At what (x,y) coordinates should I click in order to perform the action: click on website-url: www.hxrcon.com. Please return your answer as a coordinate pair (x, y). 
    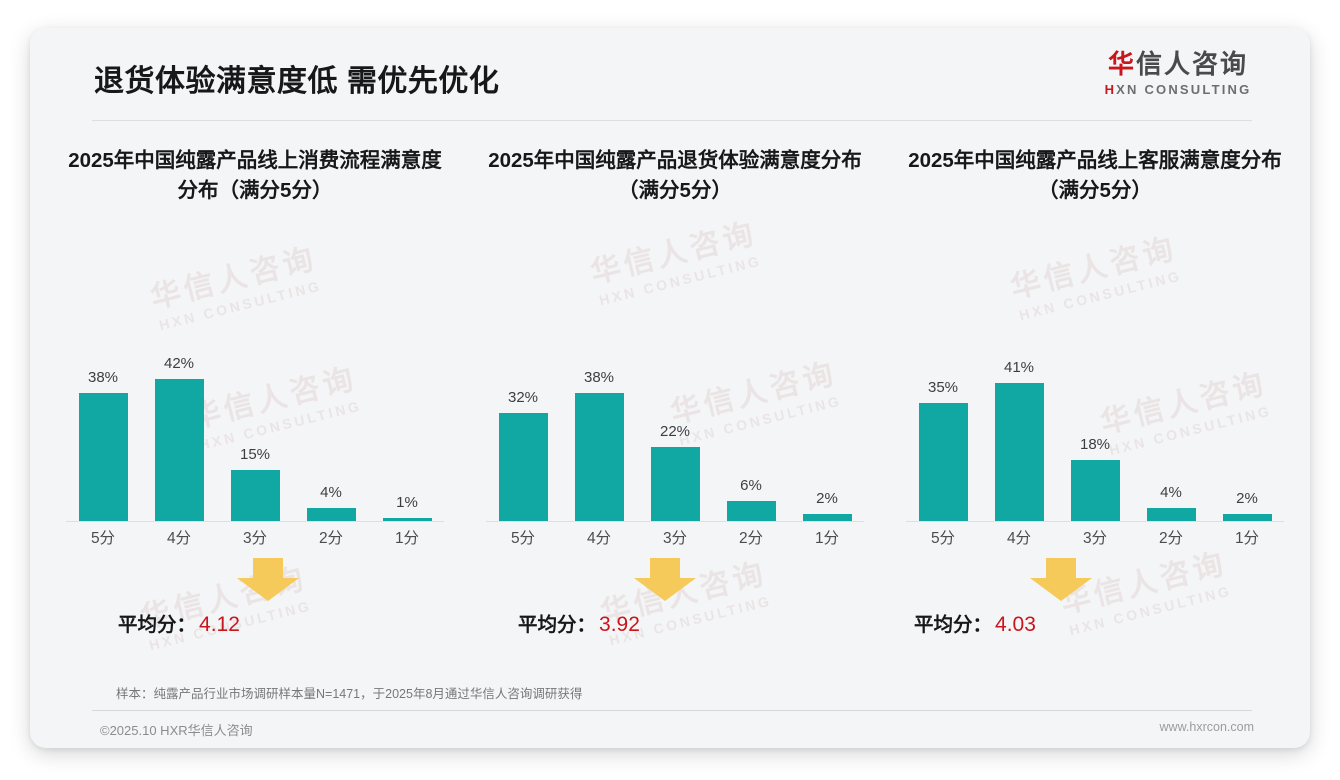
    Looking at the image, I should click on (1206, 727).